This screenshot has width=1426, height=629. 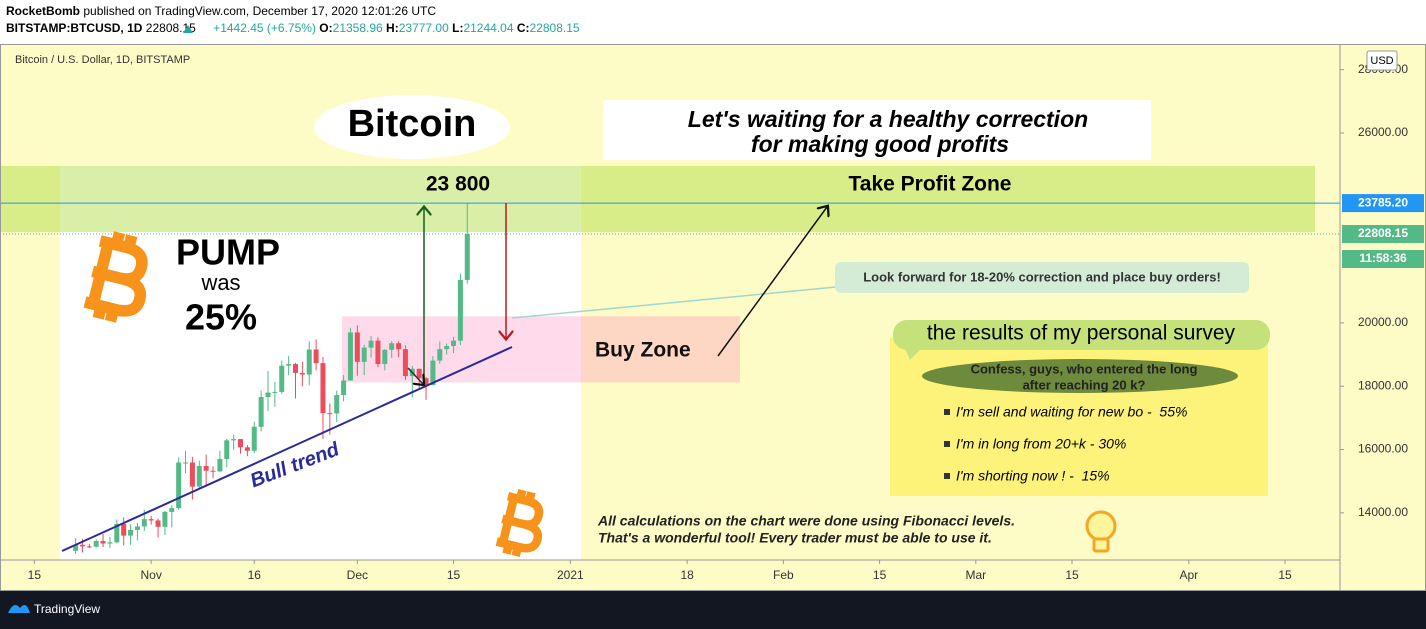 I want to click on y-tick-label: 18000.00, so click(x=1383, y=385).